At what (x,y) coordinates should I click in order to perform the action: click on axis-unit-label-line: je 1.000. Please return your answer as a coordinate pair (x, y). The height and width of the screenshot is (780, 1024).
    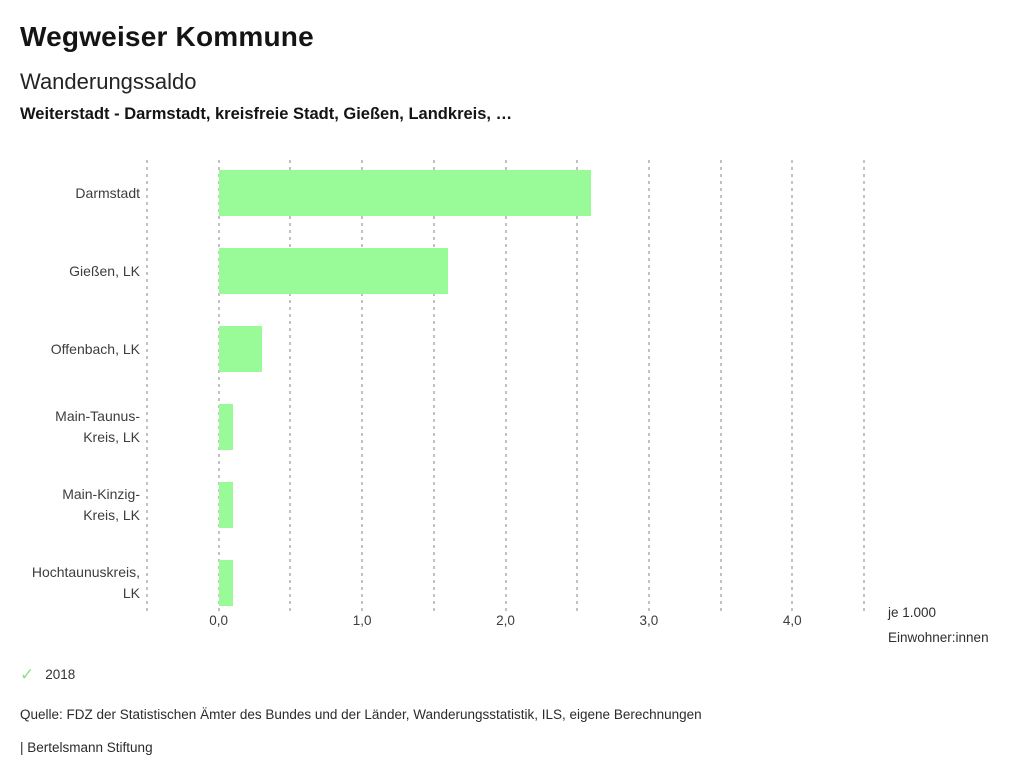
    Looking at the image, I should click on (912, 612).